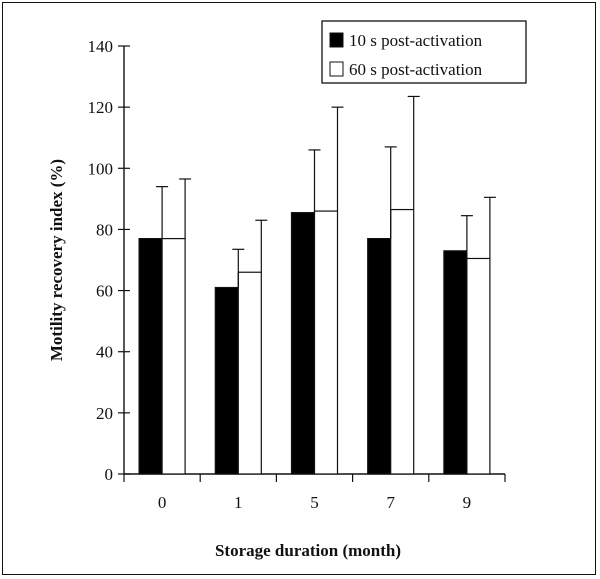  Describe the element at coordinates (104, 352) in the screenshot. I see `y-tick-label: 40` at that location.